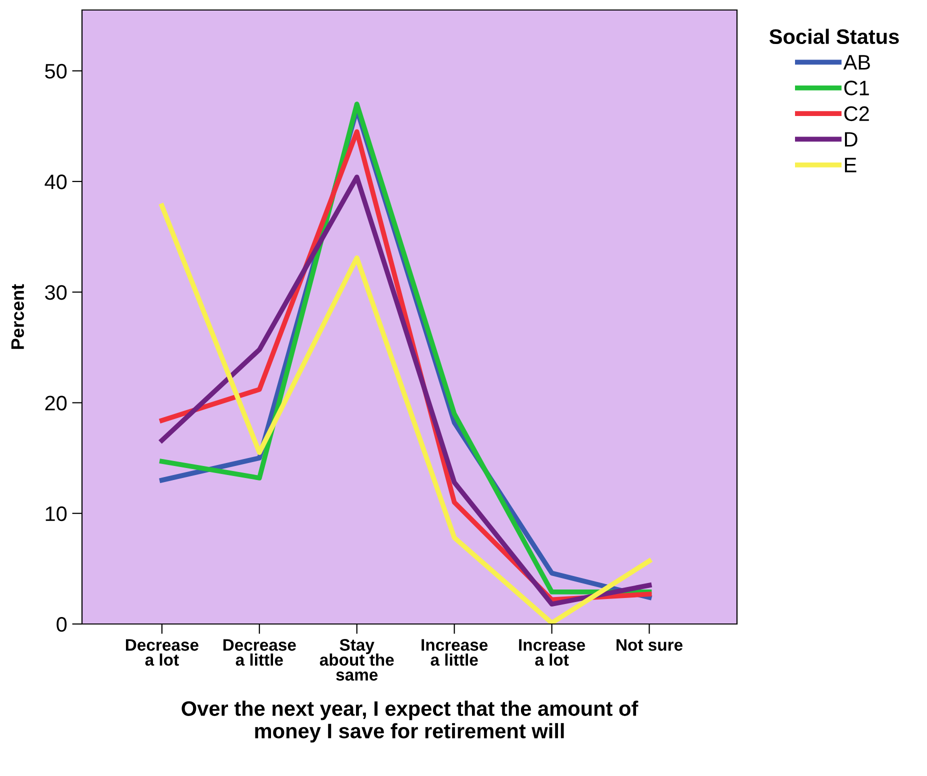 Image resolution: width=927 pixels, height=776 pixels. I want to click on y-axis-title: Percent, so click(17, 316).